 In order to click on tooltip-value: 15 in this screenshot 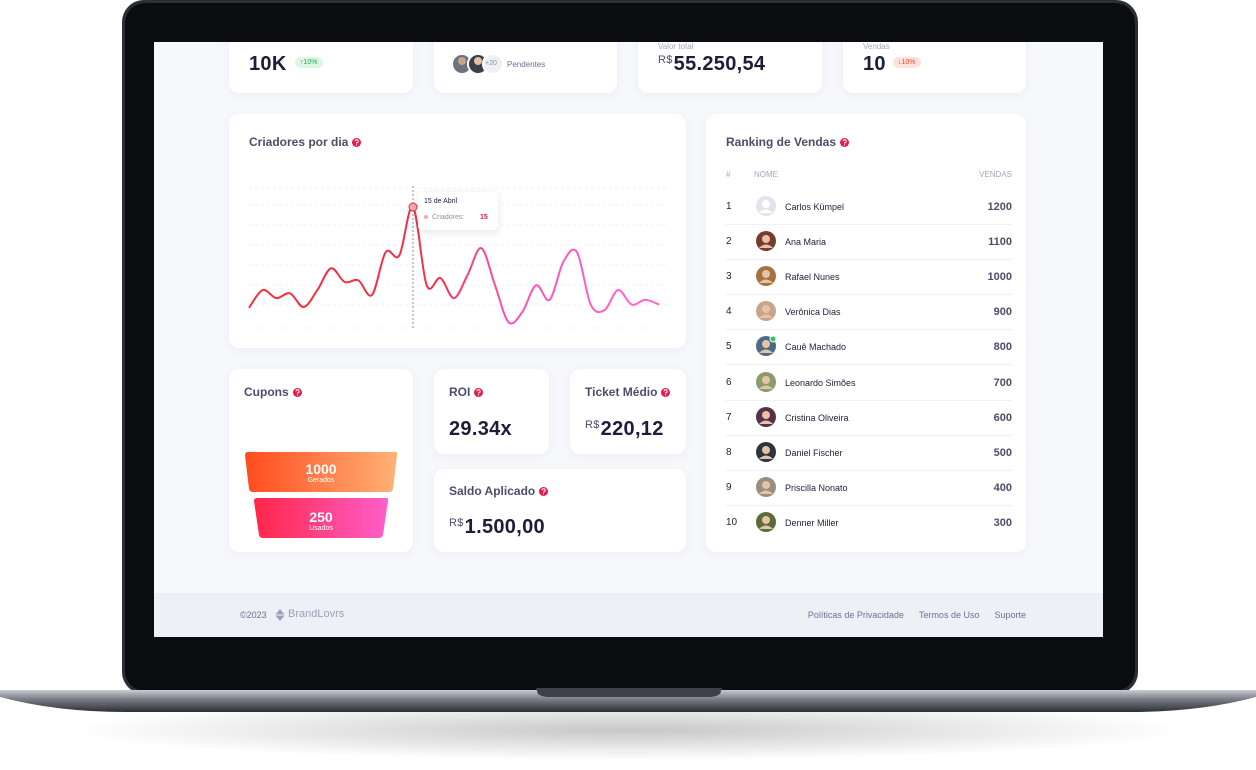, I will do `click(484, 217)`.